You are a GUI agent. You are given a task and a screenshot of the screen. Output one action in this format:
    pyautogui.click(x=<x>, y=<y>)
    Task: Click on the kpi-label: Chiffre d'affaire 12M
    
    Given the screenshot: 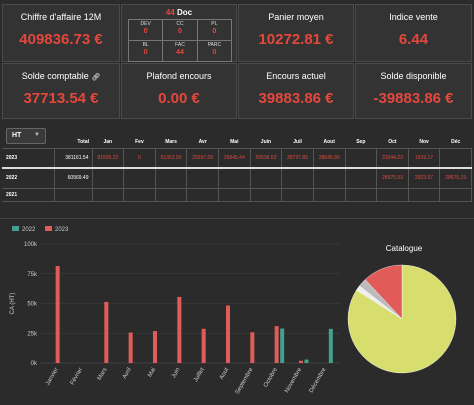 What is the action you would take?
    pyautogui.click(x=61, y=17)
    